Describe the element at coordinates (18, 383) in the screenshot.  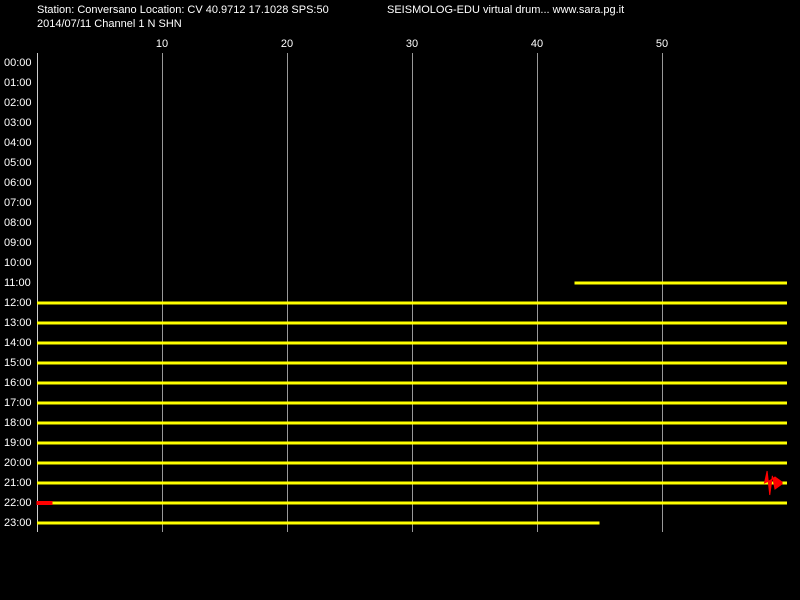
I see `hour-label: 16:00` at that location.